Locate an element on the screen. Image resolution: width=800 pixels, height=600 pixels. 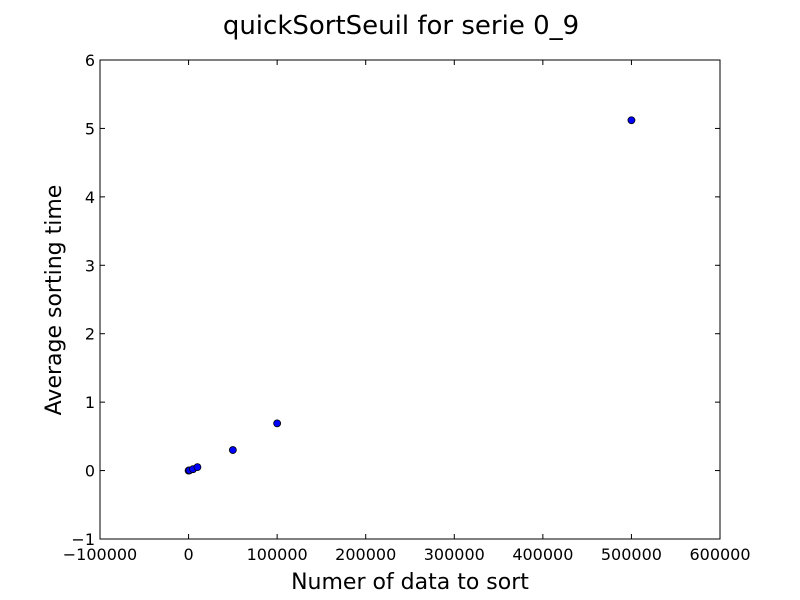
x-axis-label: Numer of data to sort is located at coordinates (410, 582).